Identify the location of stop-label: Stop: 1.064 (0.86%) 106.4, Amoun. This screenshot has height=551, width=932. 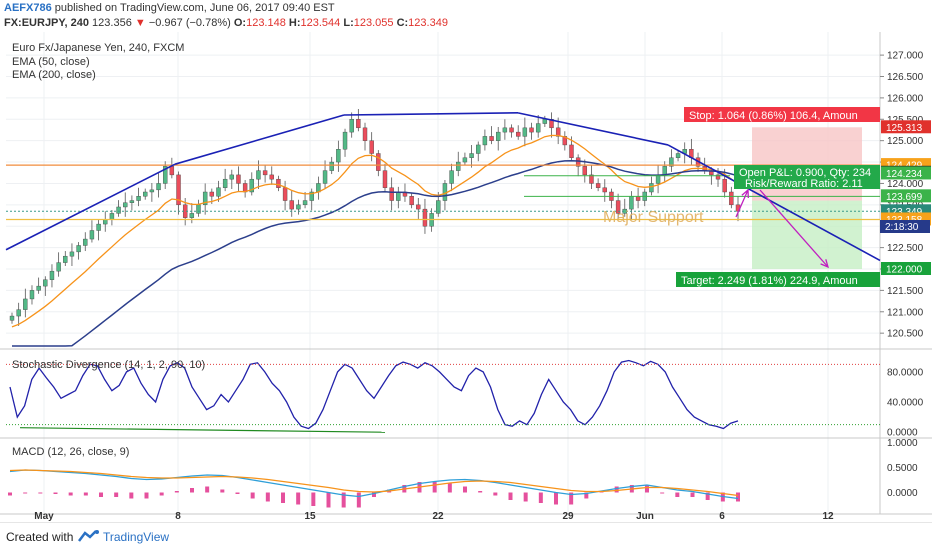
(773, 116).